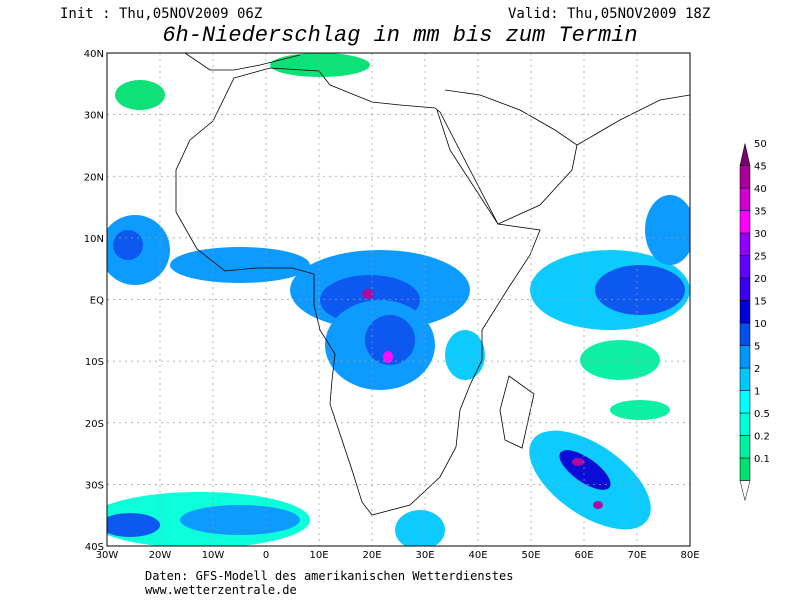 The height and width of the screenshot is (600, 800). Describe the element at coordinates (94, 54) in the screenshot. I see `lat-label: 40N` at that location.